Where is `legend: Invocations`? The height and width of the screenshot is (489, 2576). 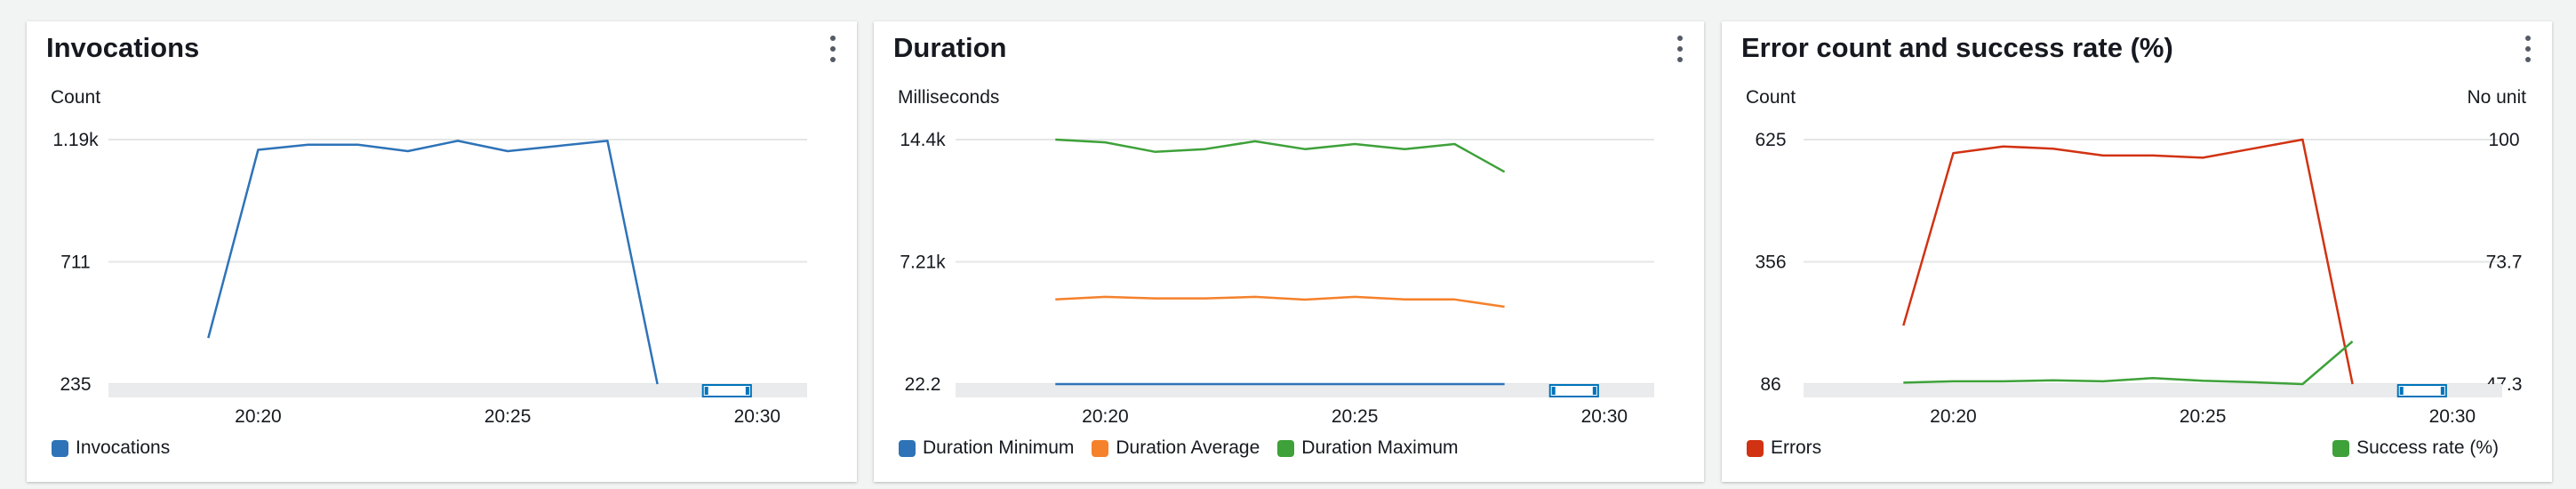 legend: Invocations is located at coordinates (120, 448).